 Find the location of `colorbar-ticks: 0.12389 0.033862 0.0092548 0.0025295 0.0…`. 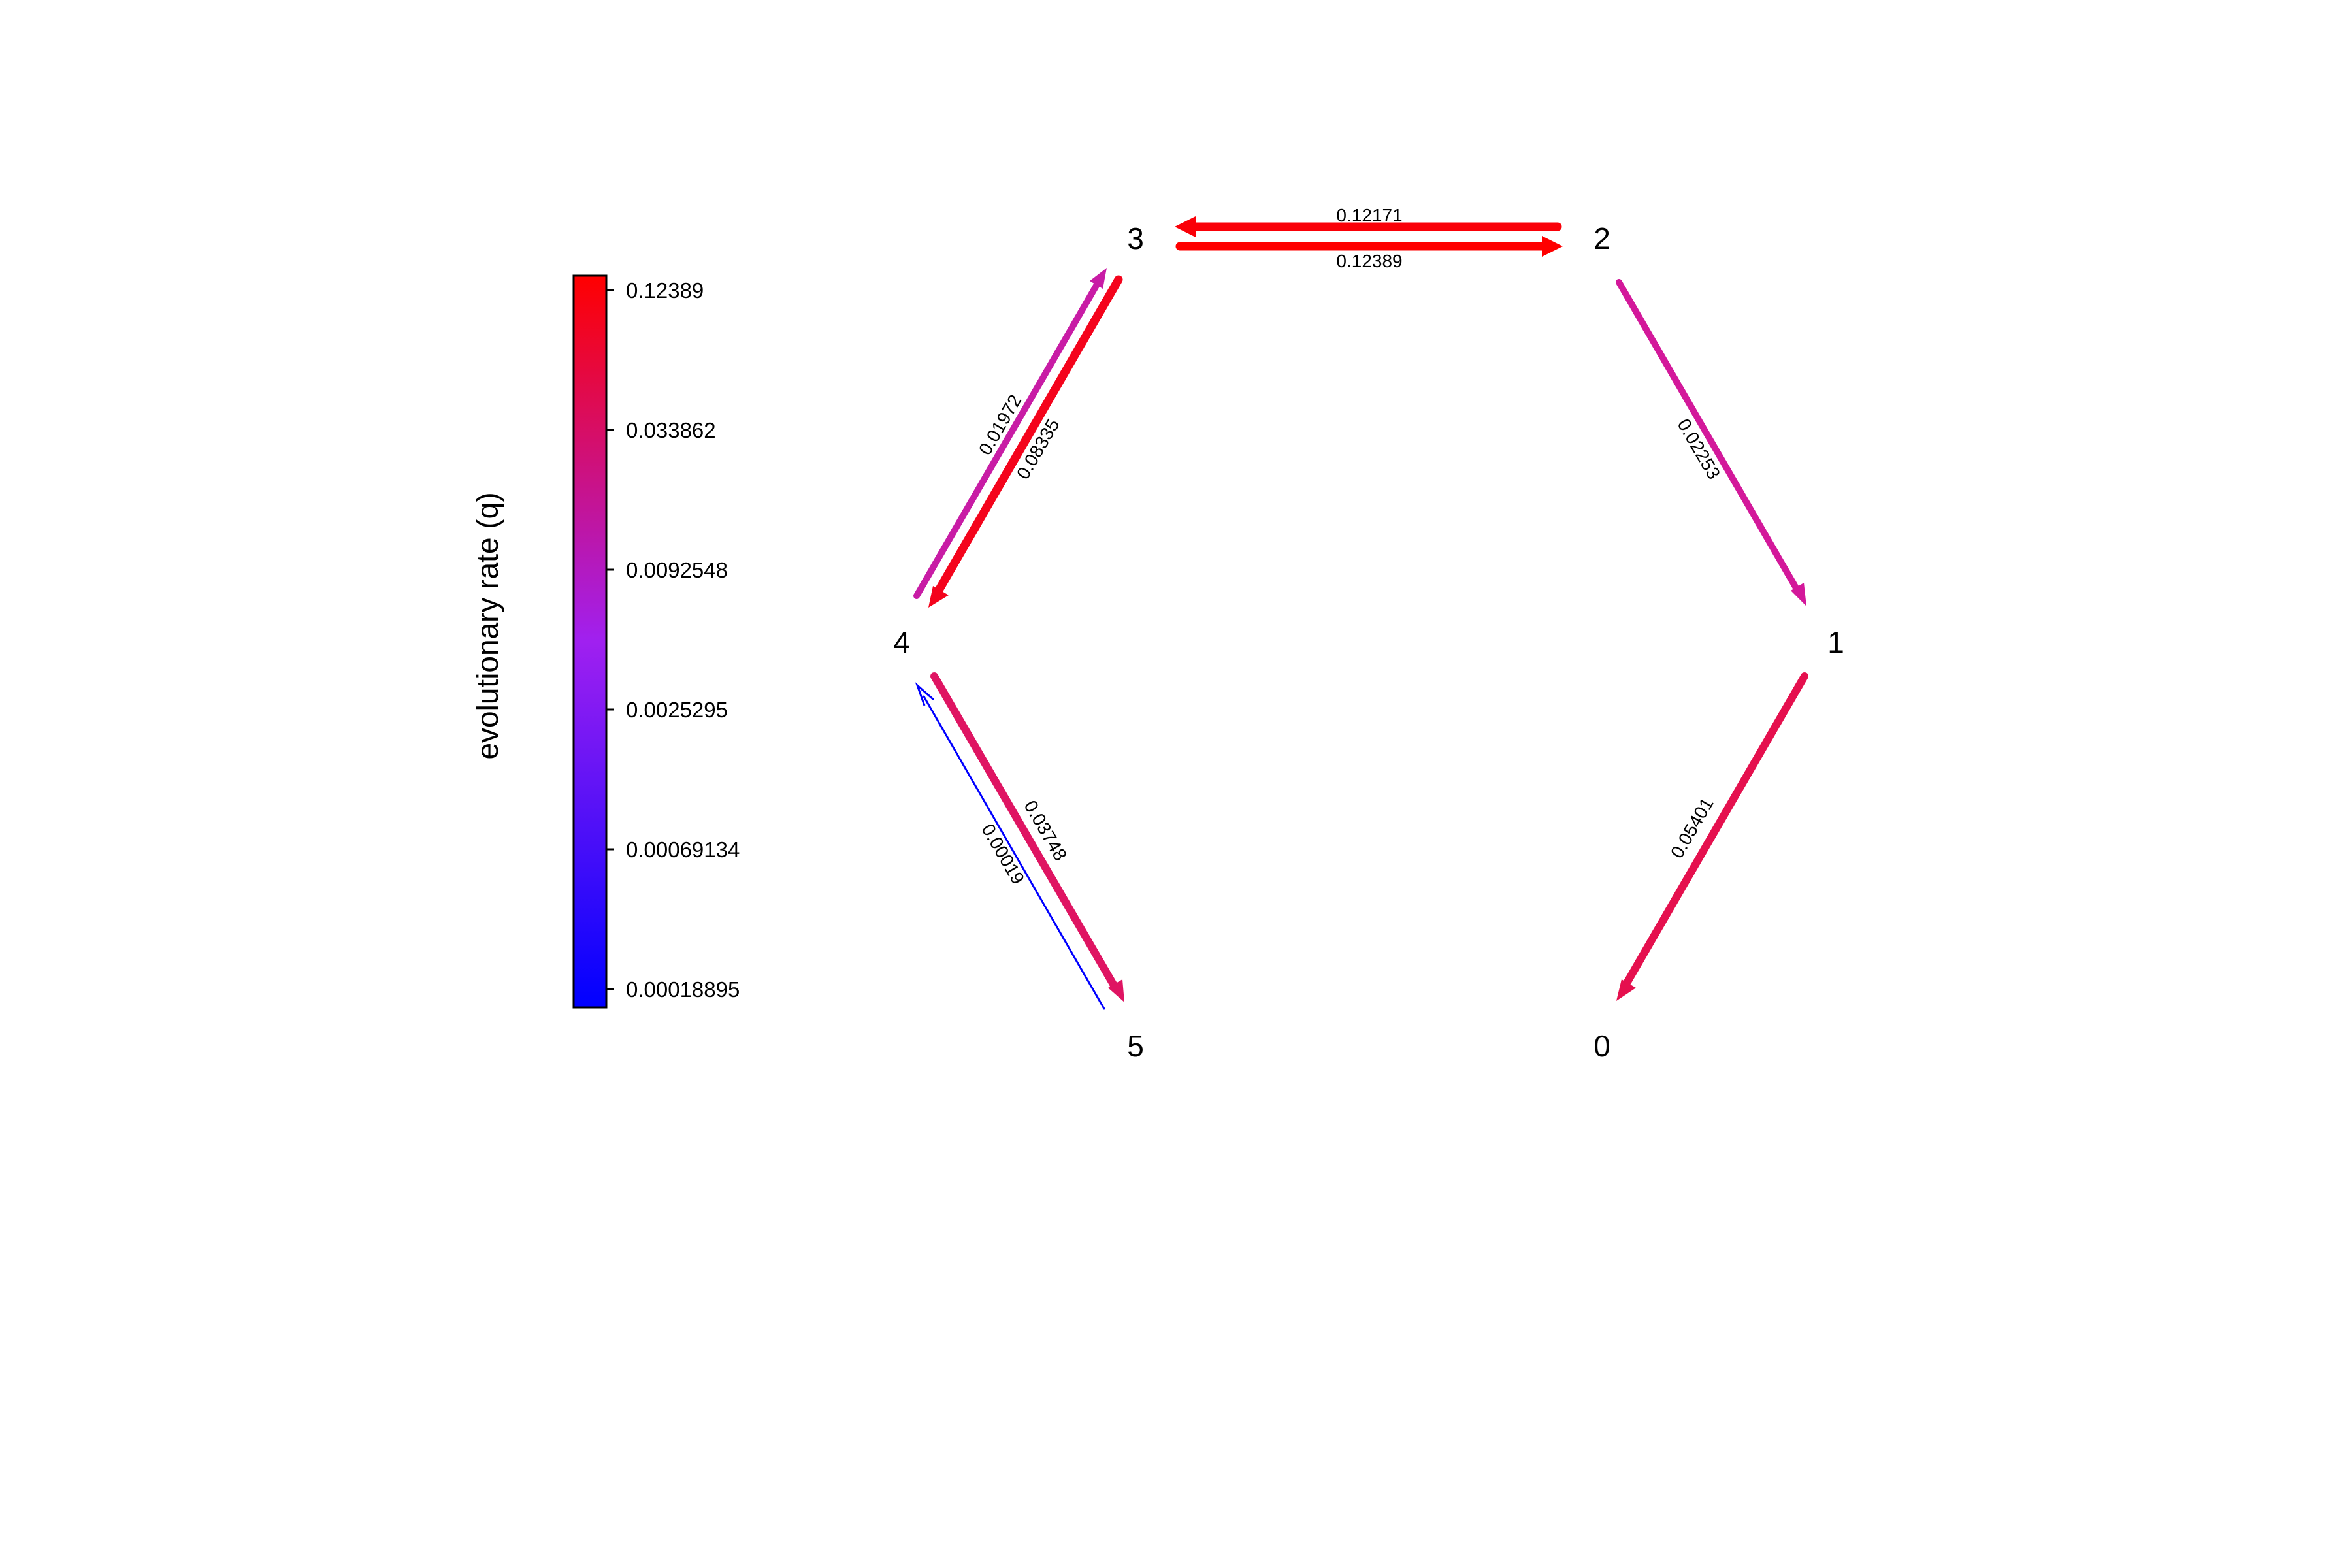

colorbar-ticks: 0.12389 0.033862 0.0092548 0.0025295 0.0… is located at coordinates (673, 640).